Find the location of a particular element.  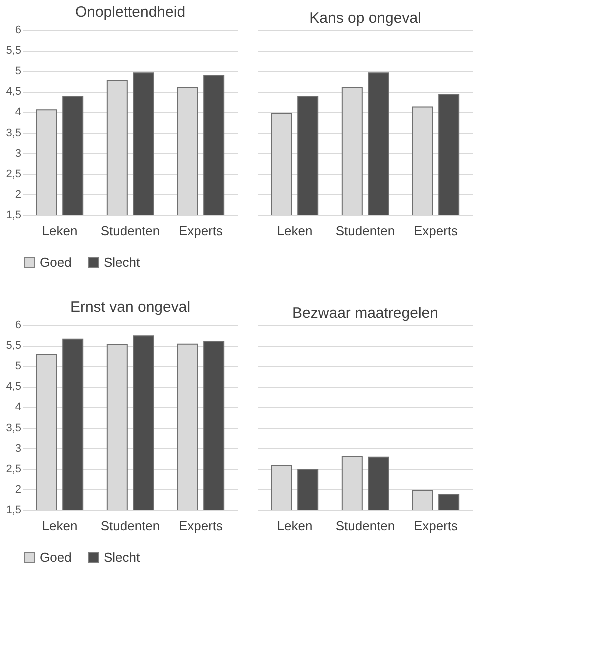

chart-title: Kans op ongeval is located at coordinates (366, 18).